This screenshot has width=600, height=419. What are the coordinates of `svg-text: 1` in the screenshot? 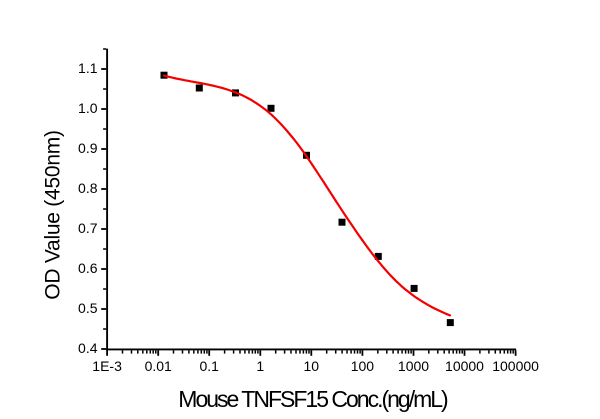 It's located at (260, 366).